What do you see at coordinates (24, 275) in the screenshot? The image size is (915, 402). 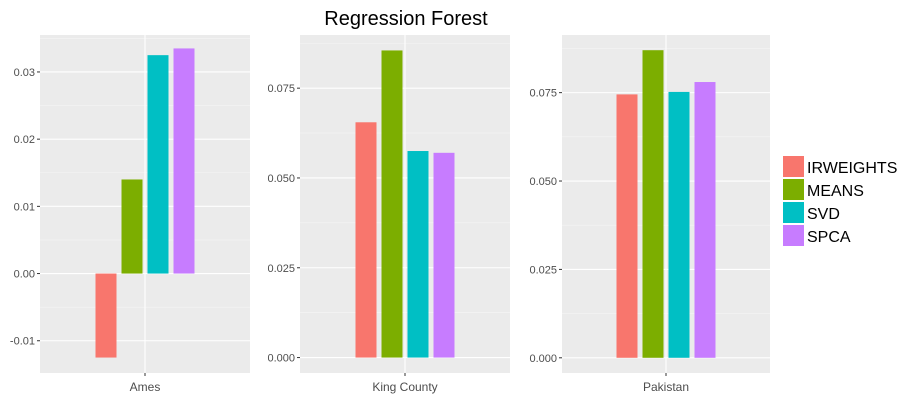 I see `y-tick-label: 0.00` at bounding box center [24, 275].